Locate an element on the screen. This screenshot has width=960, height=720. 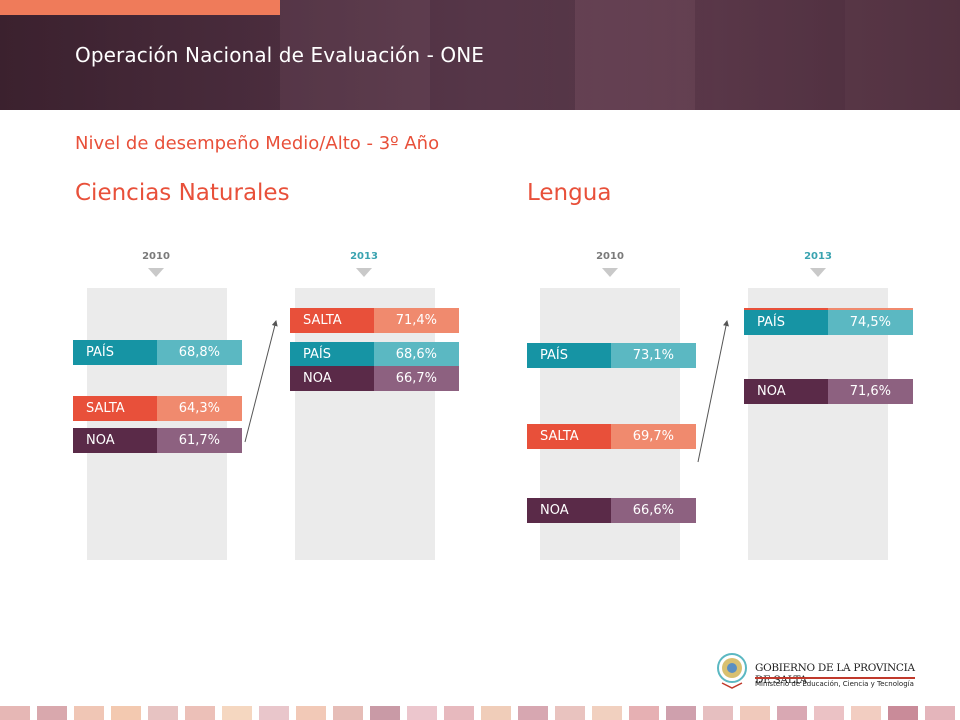
bar-row-salta-2010: SALTA 69,7% is located at coordinates (611, 437).